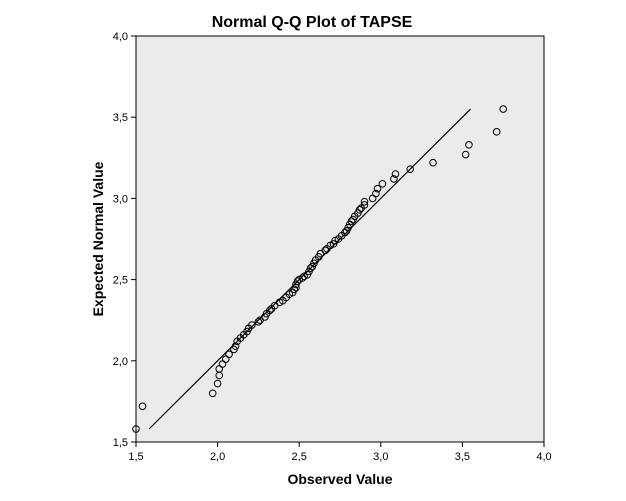 The image size is (626, 501). Describe the element at coordinates (120, 443) in the screenshot. I see `y-tick-label: 1,5` at that location.